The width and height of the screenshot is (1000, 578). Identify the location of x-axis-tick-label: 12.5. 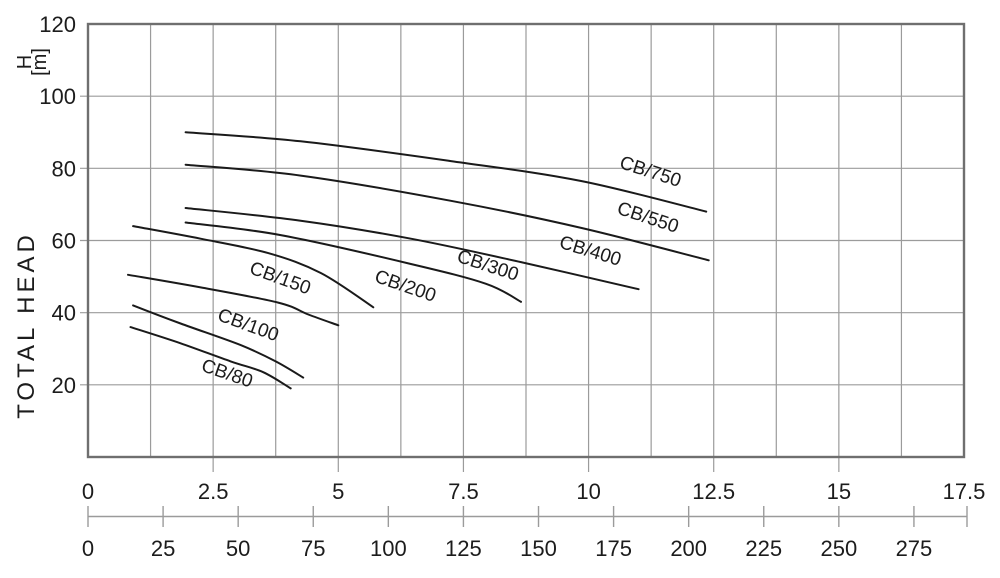
(713, 491).